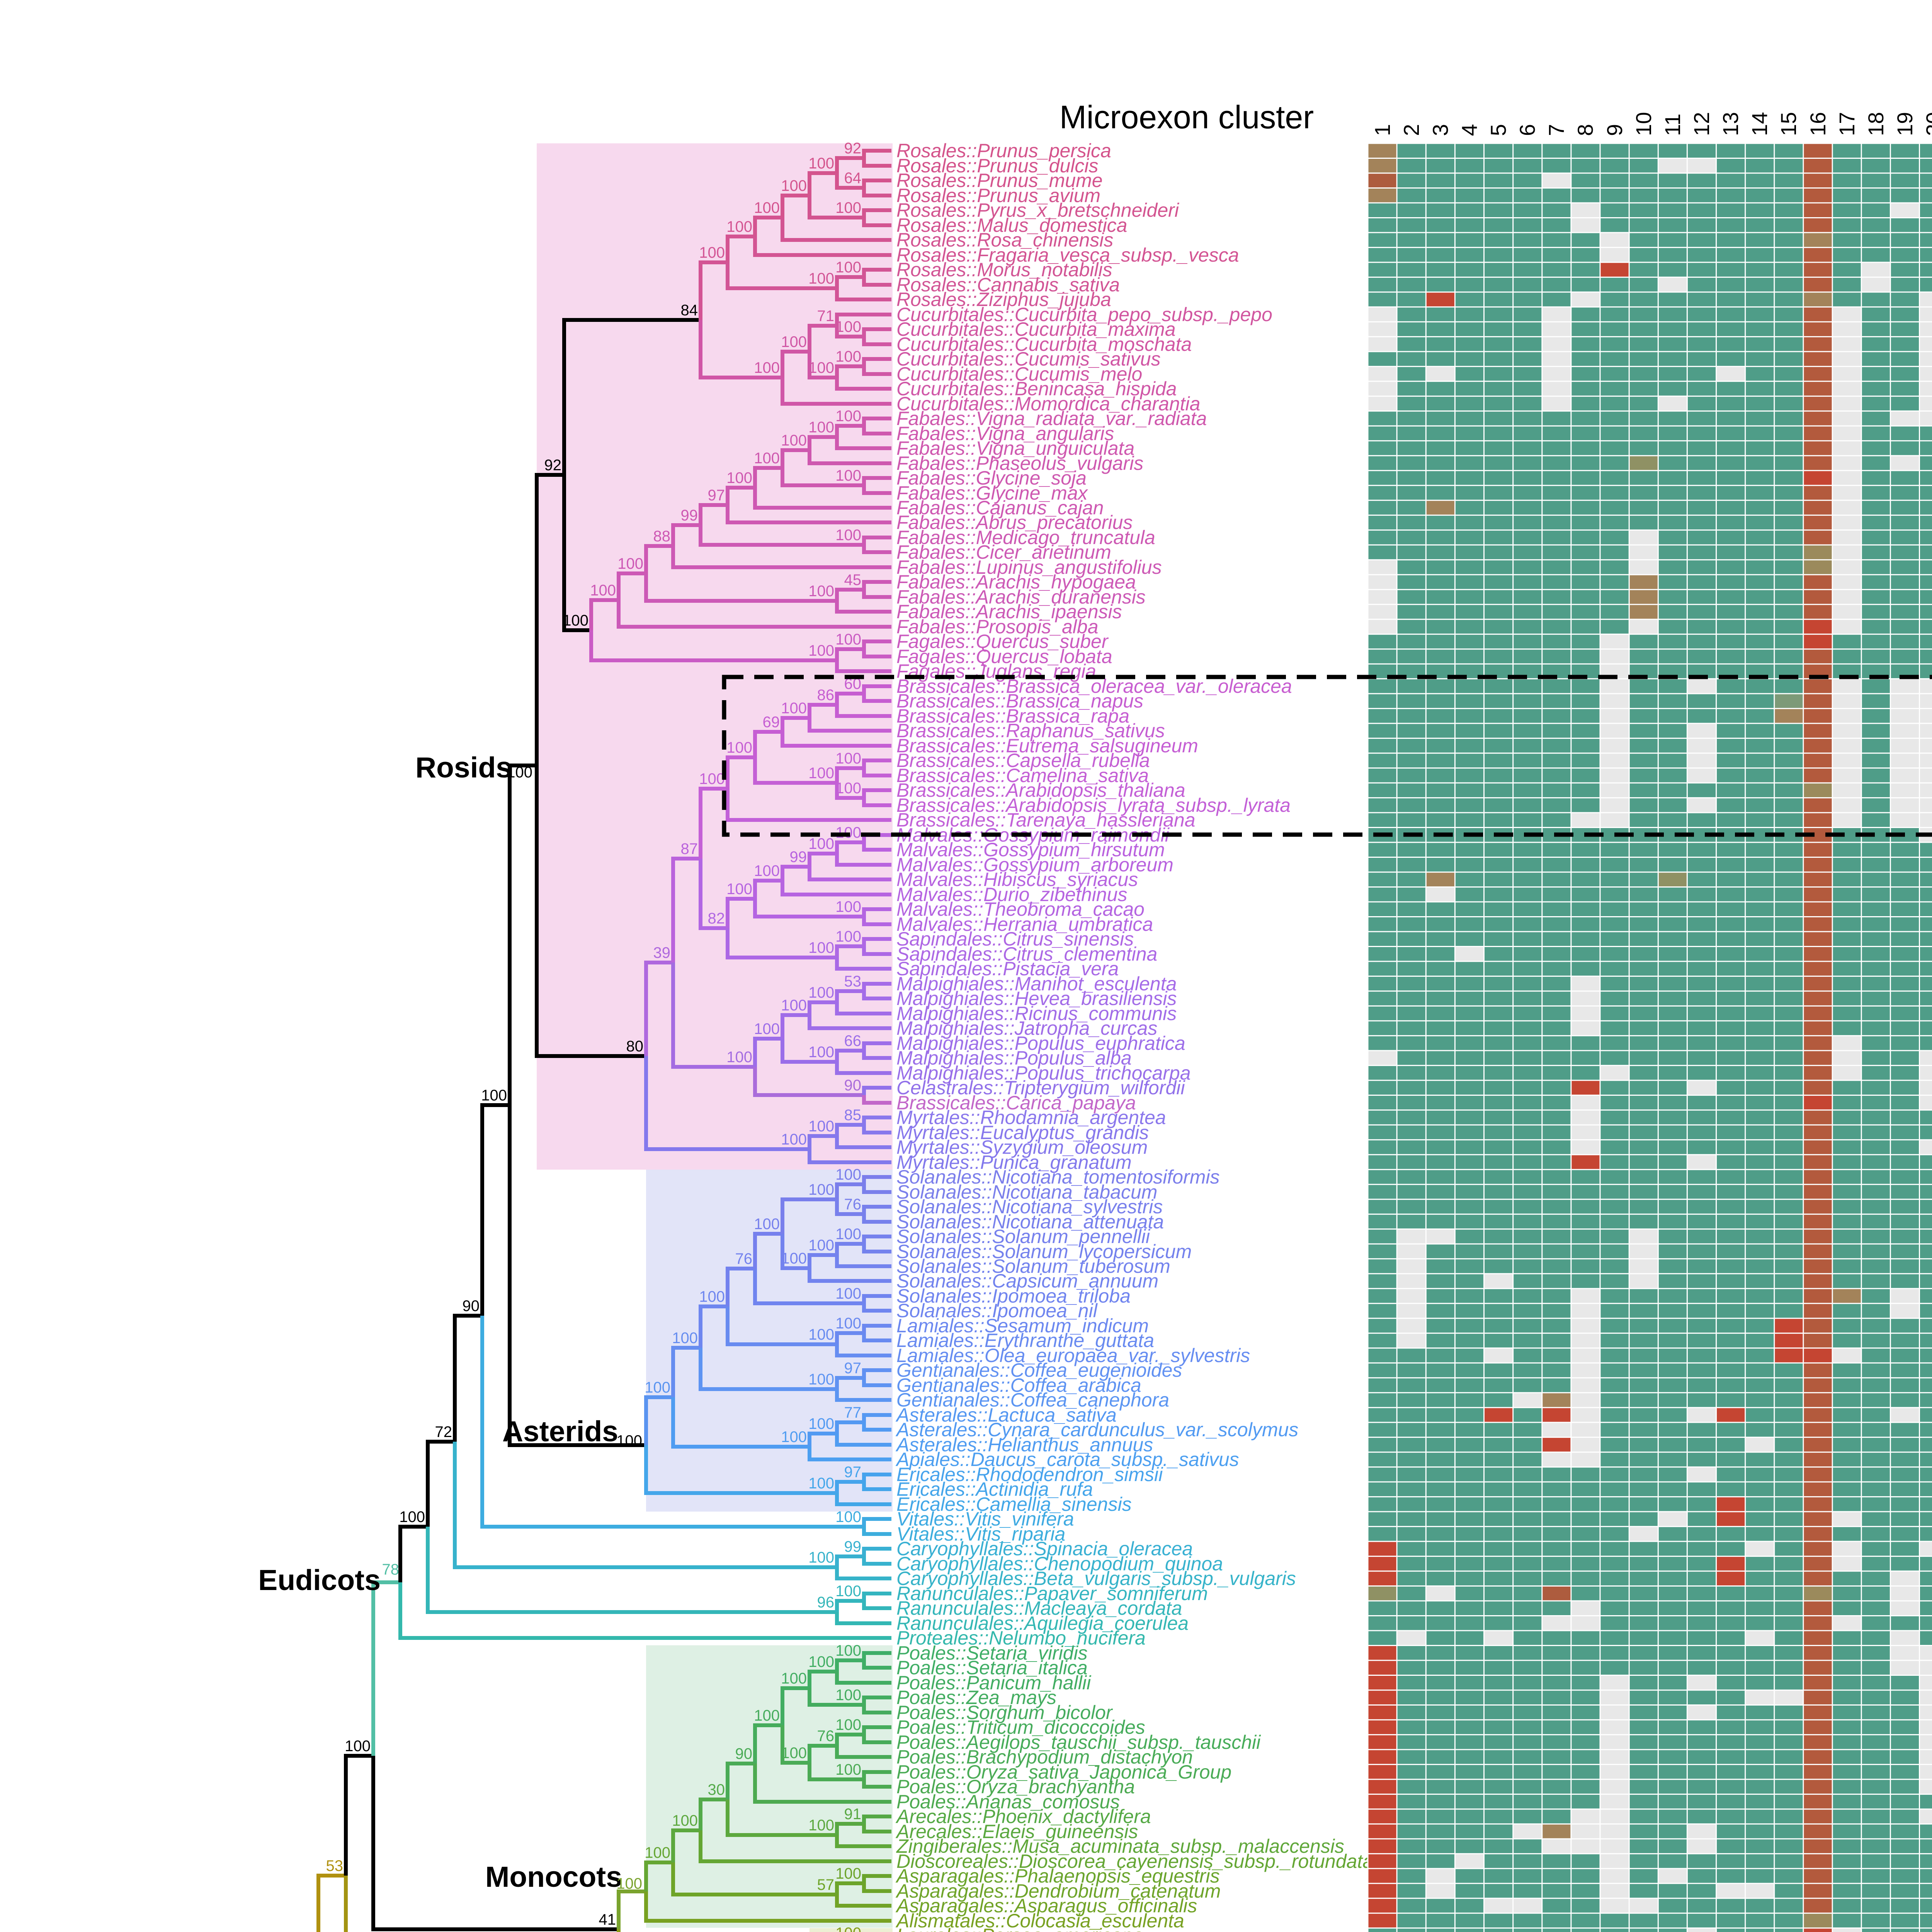 This screenshot has height=1932, width=1932. I want to click on svg-text: Poales::Triticum_dicoccoides, so click(1020, 1727).